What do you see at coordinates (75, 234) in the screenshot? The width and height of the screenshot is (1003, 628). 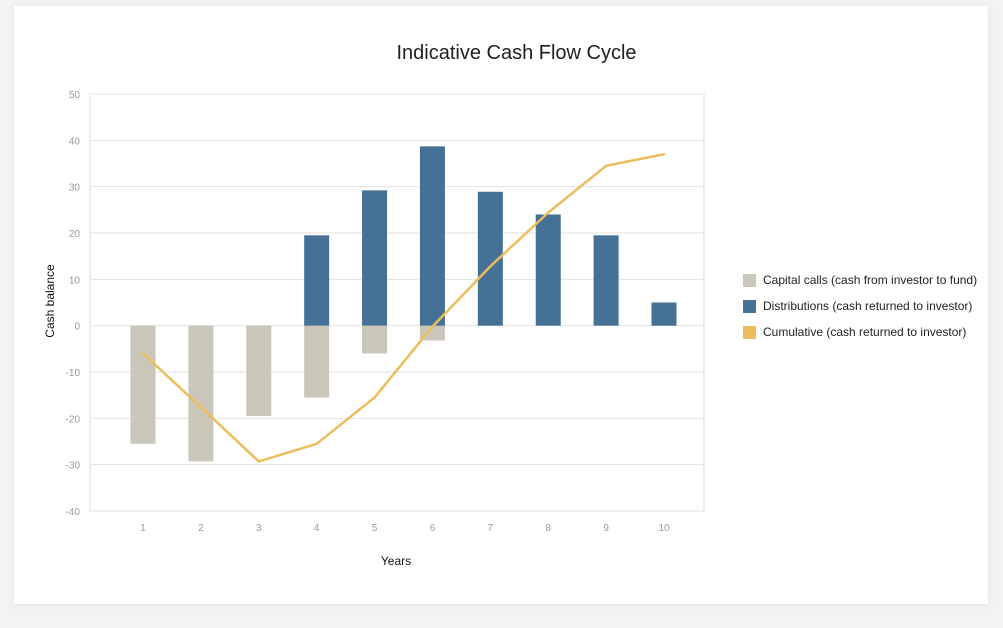 I see `y-tick-label: 20` at bounding box center [75, 234].